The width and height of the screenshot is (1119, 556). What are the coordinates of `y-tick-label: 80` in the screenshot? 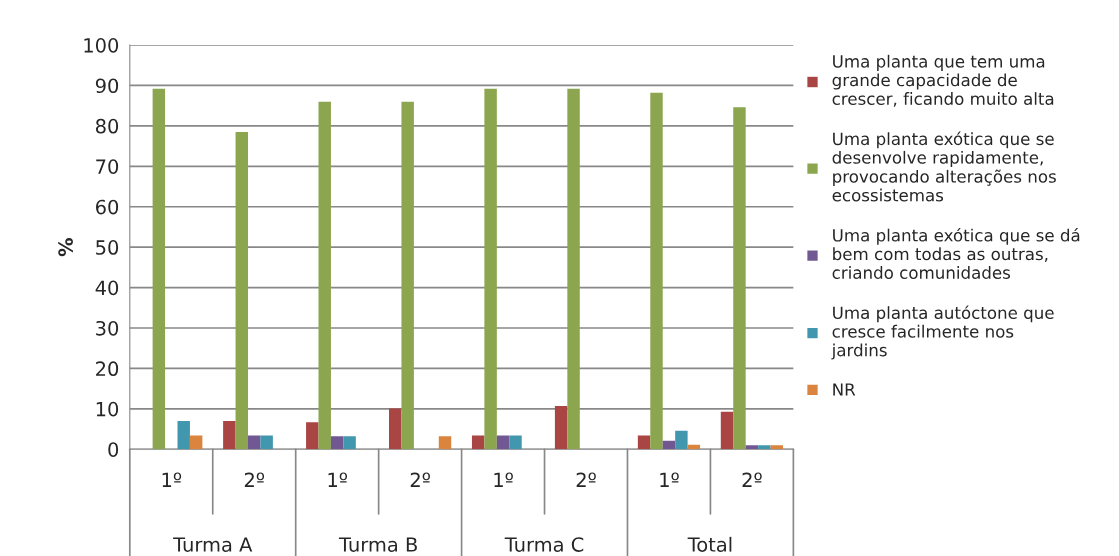 It's located at (107, 126).